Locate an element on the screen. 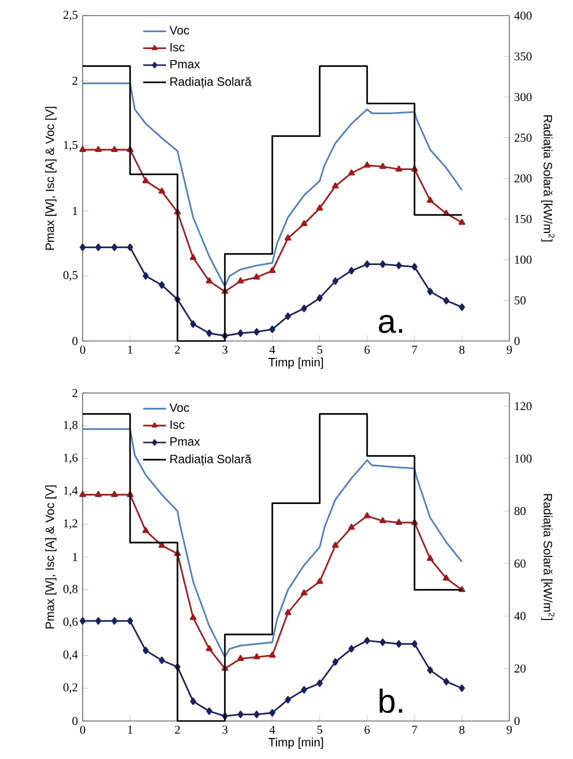 The image size is (573, 759). y-tick-label: 1,2 is located at coordinates (71, 524).